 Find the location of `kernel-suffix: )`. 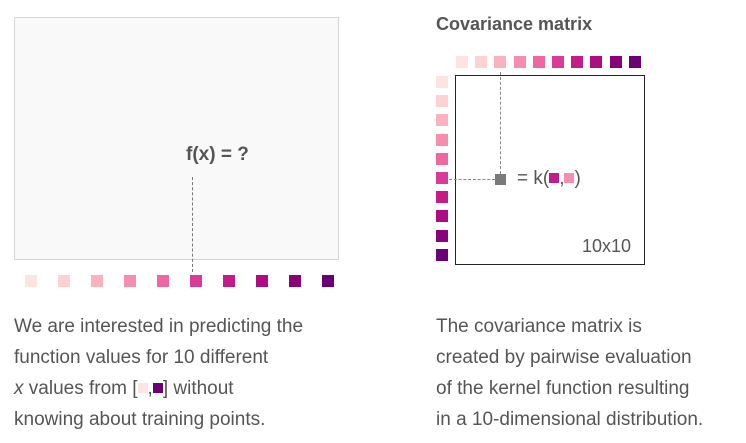

kernel-suffix: ) is located at coordinates (577, 178).